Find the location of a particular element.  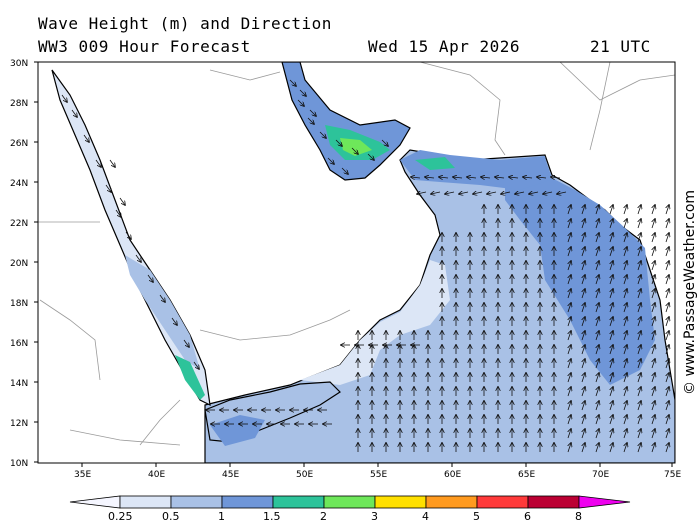

lat-label: 20N is located at coordinates (19, 264).